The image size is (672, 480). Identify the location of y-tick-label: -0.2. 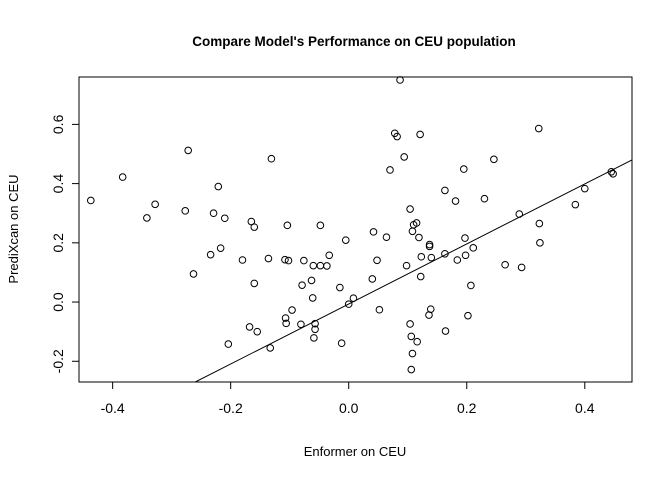
(58, 361).